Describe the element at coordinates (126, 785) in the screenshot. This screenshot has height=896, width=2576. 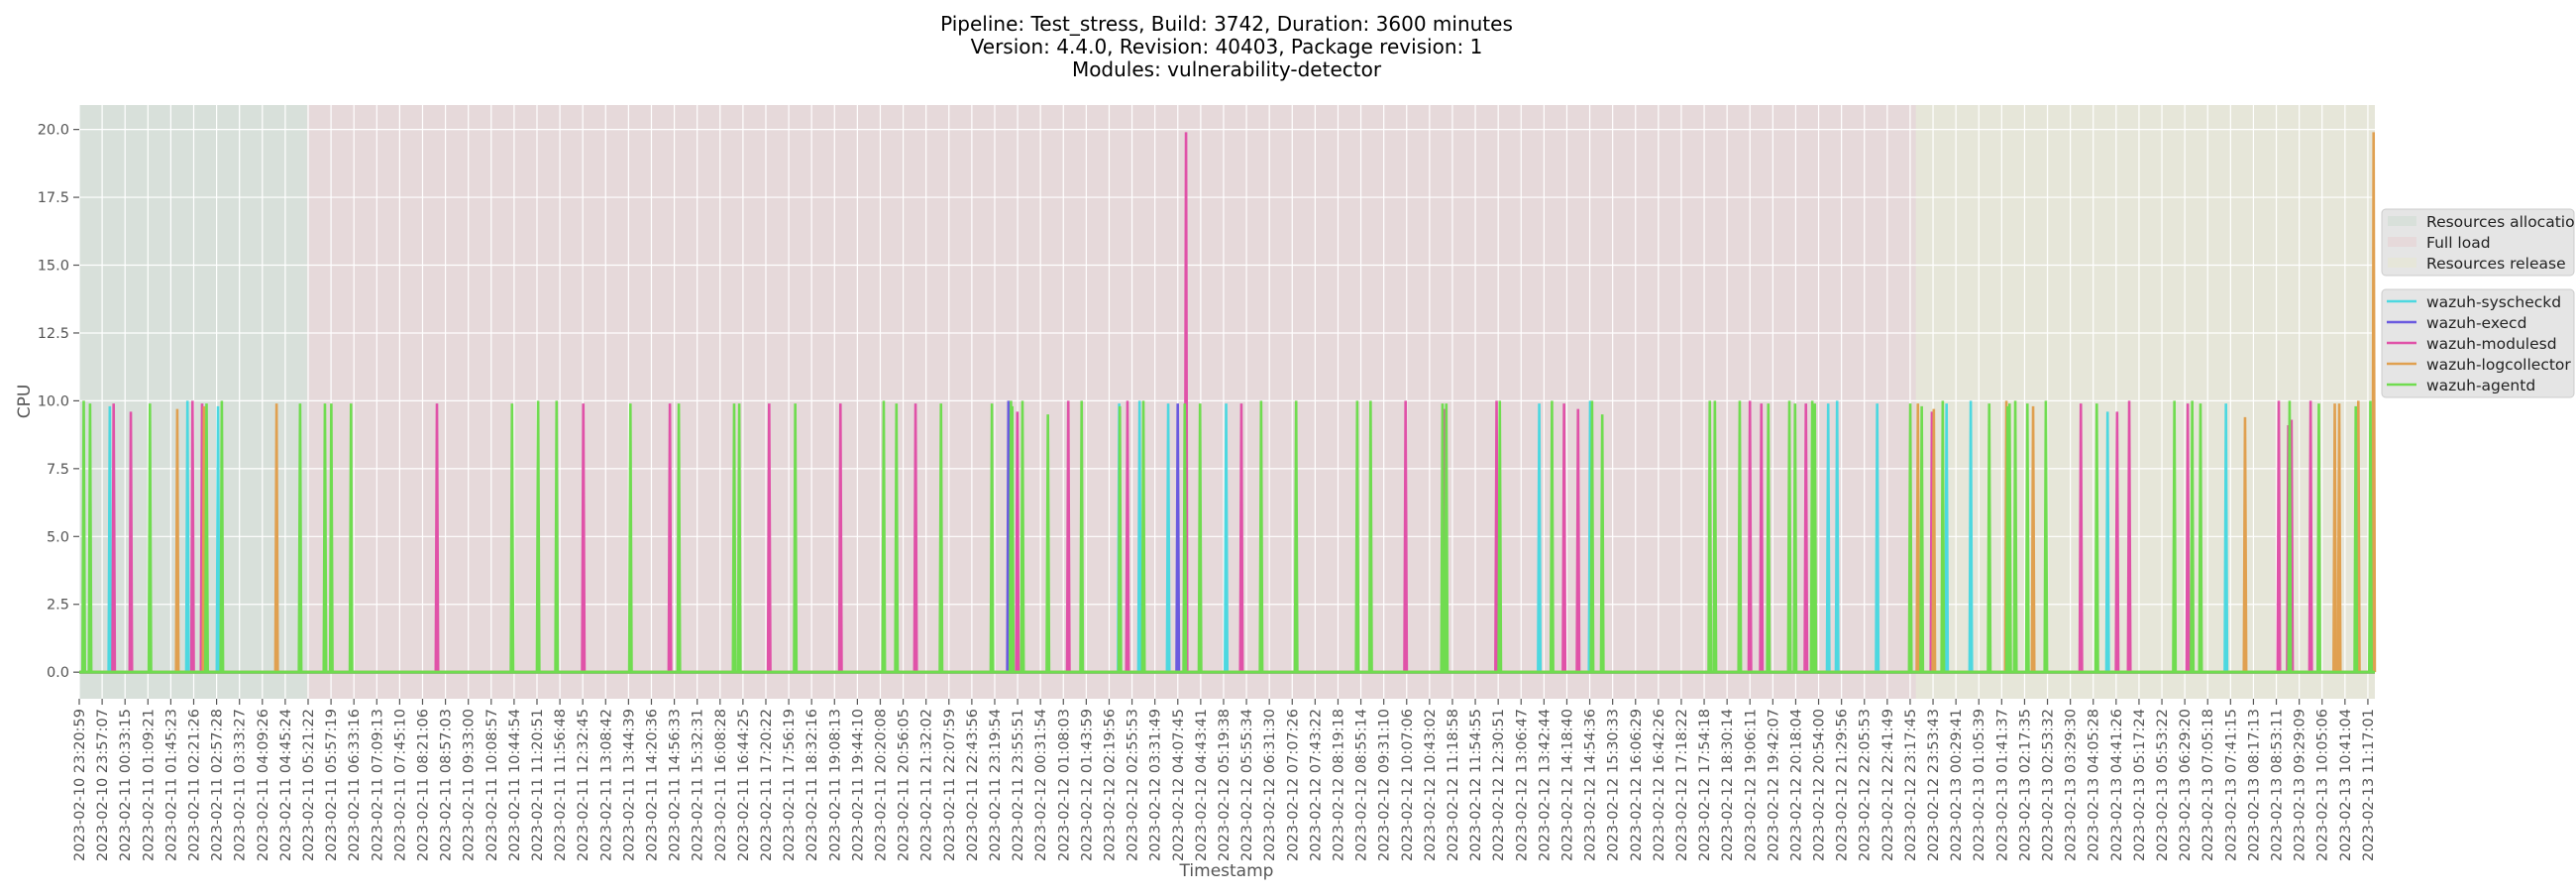
I see `x-tick-label: 2023-02-11 00:33:15` at that location.